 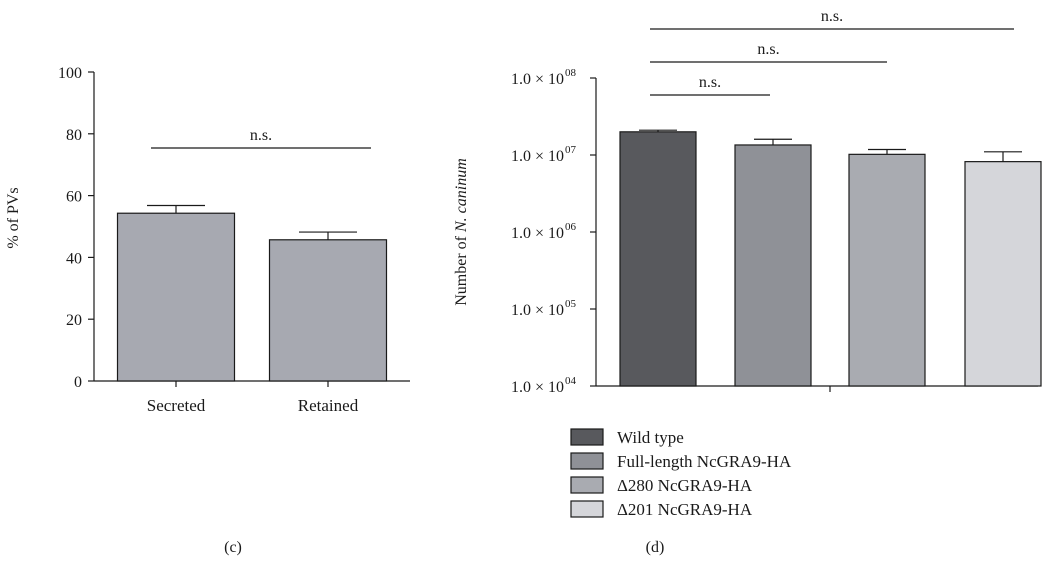 I want to click on panel-d-legend-label: Wild type, so click(x=650, y=437).